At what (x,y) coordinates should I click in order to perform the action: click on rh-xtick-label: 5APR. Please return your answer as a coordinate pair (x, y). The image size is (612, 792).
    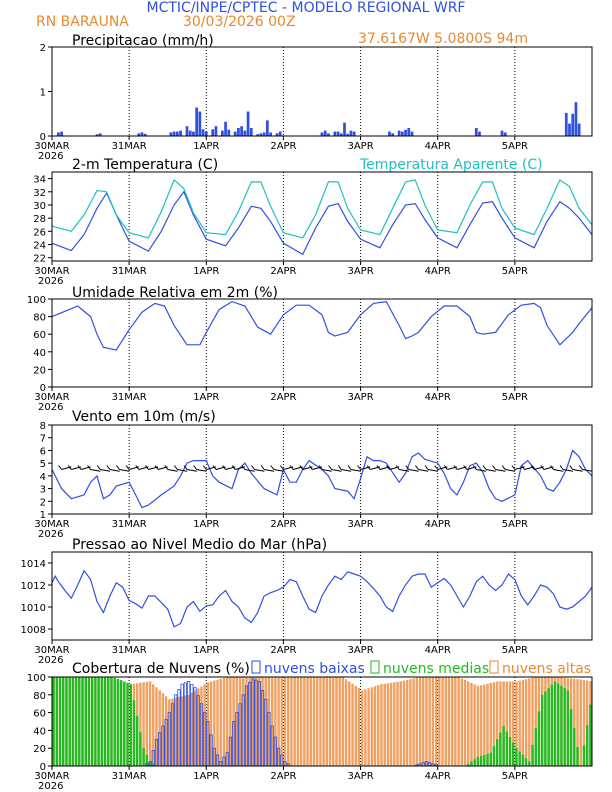
    Looking at the image, I should click on (515, 397).